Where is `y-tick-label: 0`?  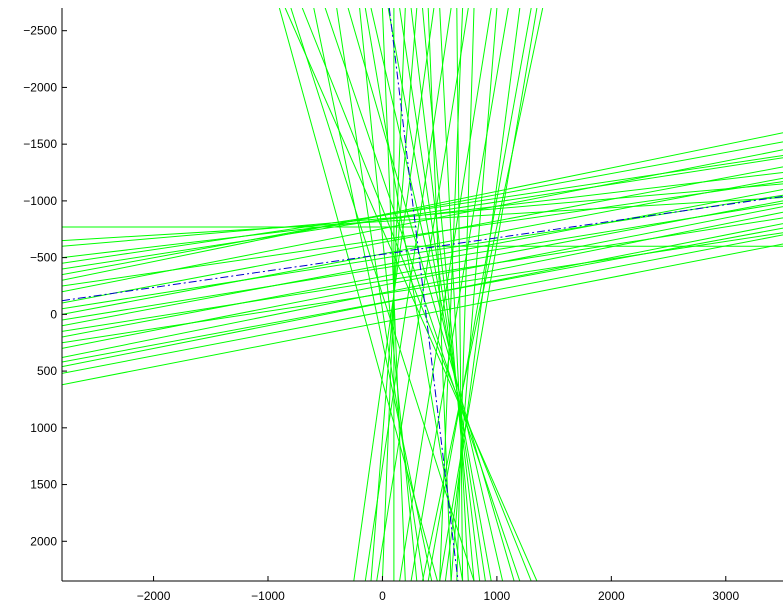
y-tick-label: 0 is located at coordinates (53, 314).